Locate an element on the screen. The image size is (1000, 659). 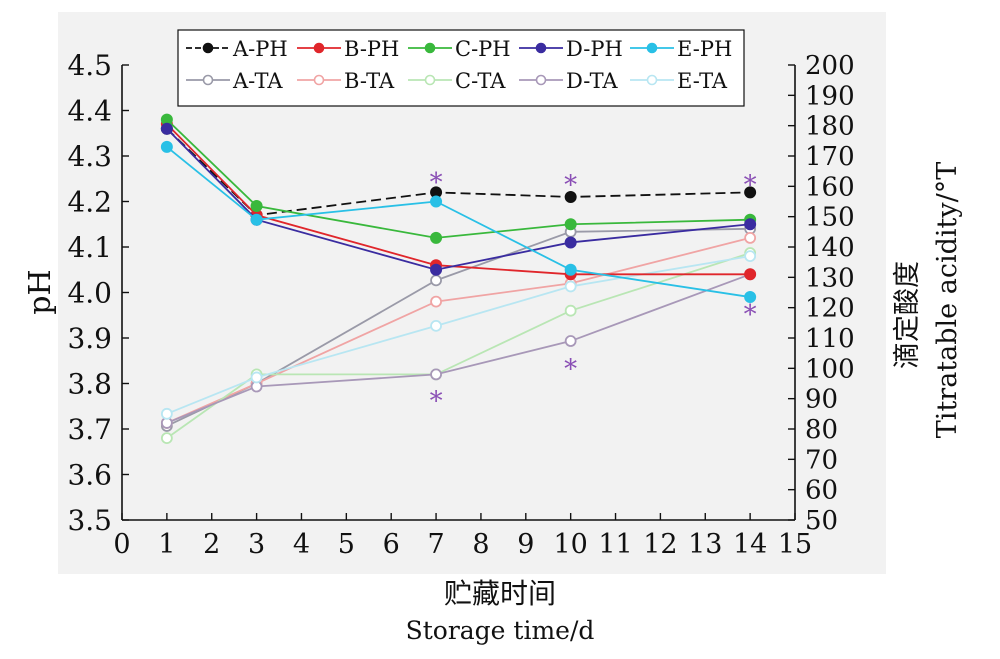
right-y-tick-label: 140 is located at coordinates (830, 248).